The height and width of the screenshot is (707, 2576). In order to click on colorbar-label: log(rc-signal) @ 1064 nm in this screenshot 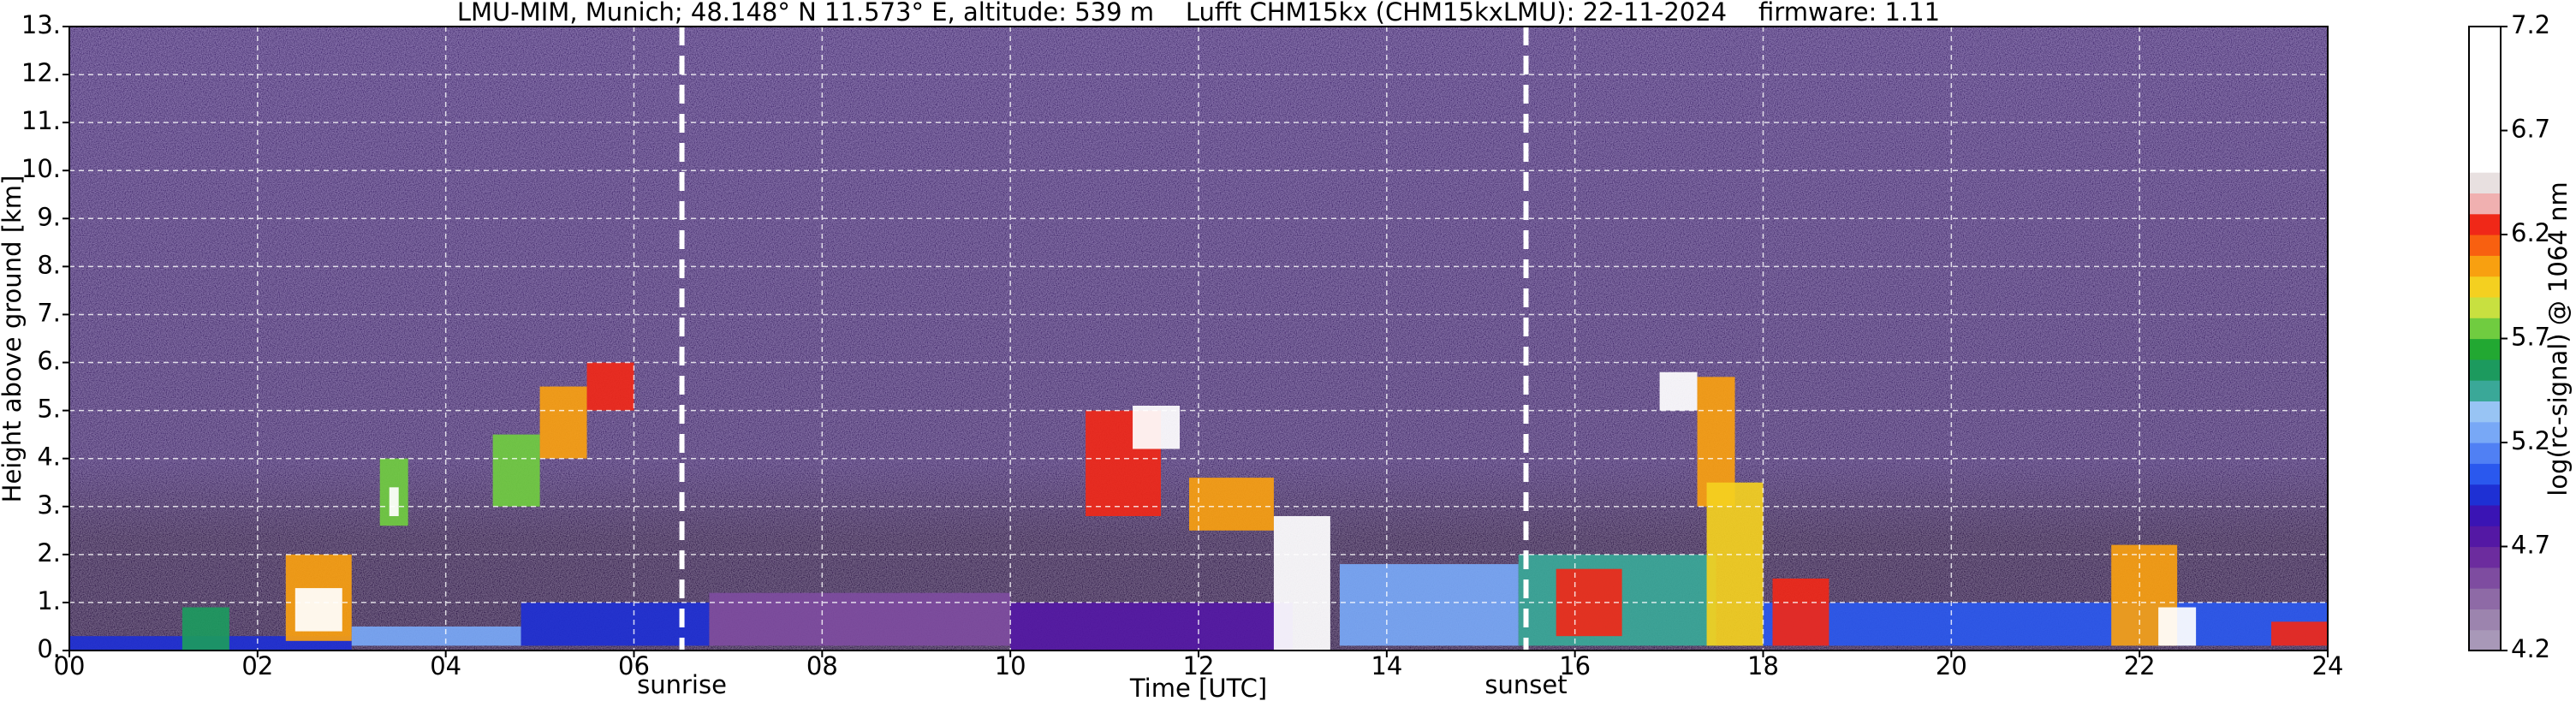, I will do `click(2558, 338)`.